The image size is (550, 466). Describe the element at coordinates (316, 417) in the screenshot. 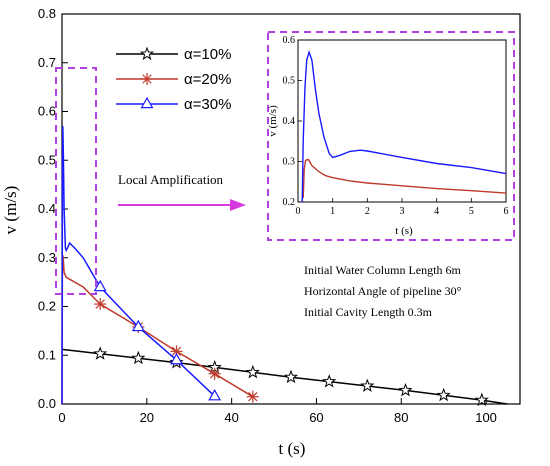

I see `x-tick-label: 60` at that location.